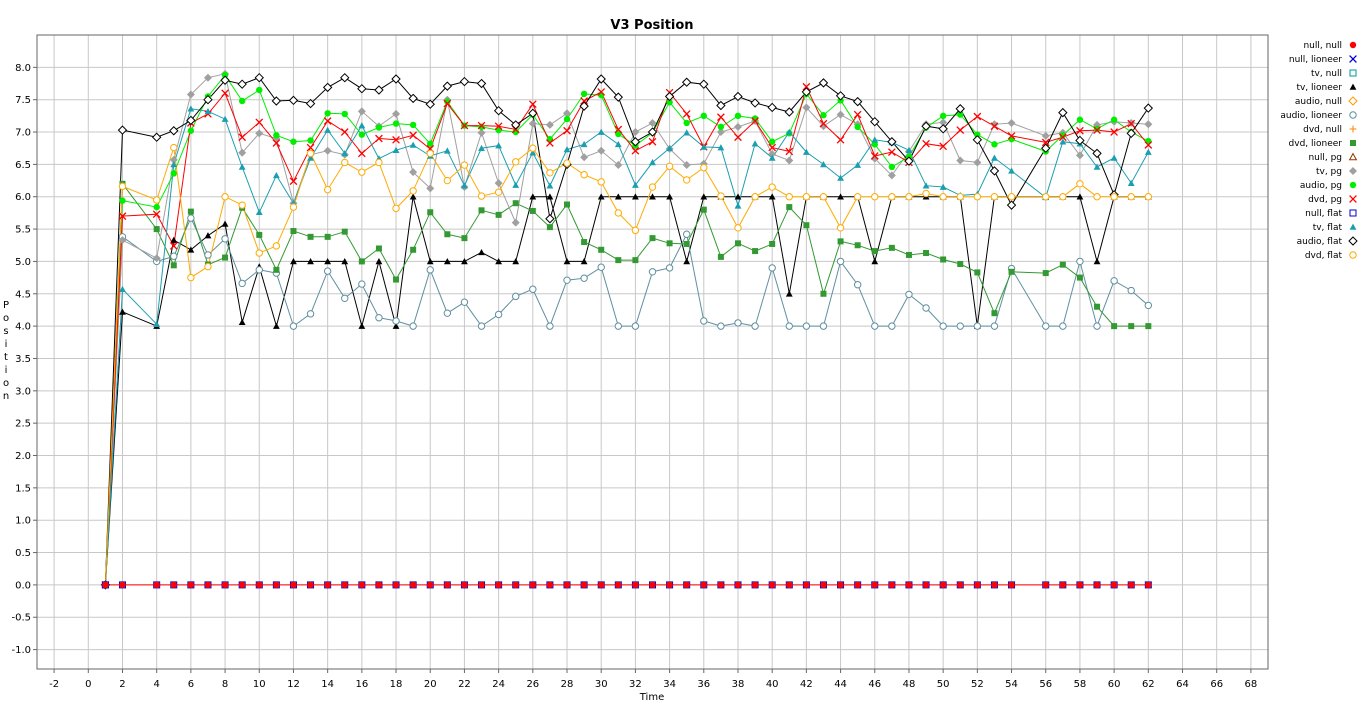 The width and height of the screenshot is (1366, 706). Describe the element at coordinates (23, 391) in the screenshot. I see `y-tick-label: 3.0` at that location.